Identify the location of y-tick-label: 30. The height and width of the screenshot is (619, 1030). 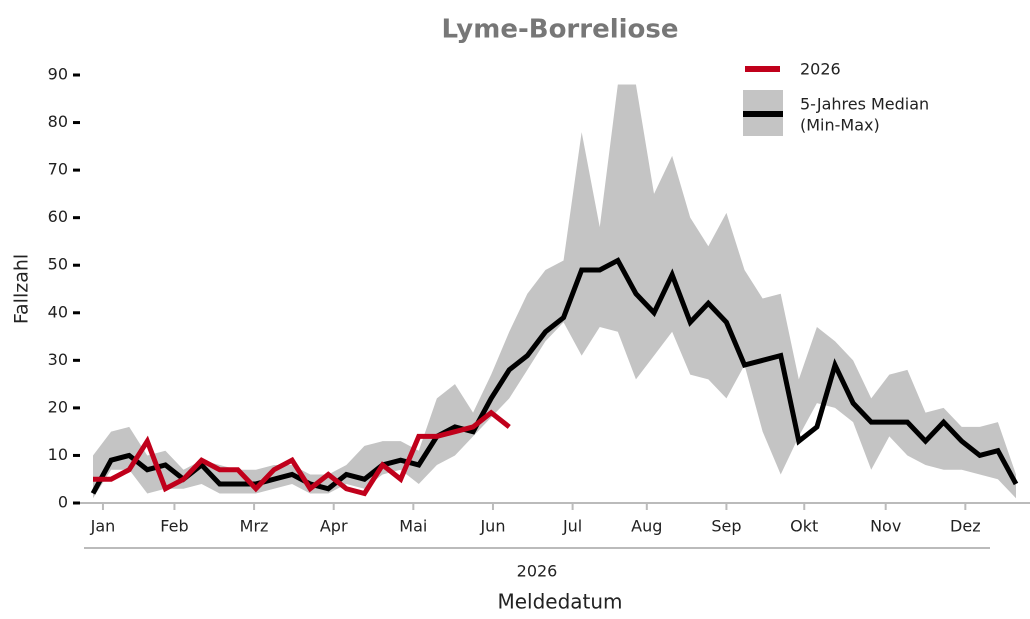
(58, 359).